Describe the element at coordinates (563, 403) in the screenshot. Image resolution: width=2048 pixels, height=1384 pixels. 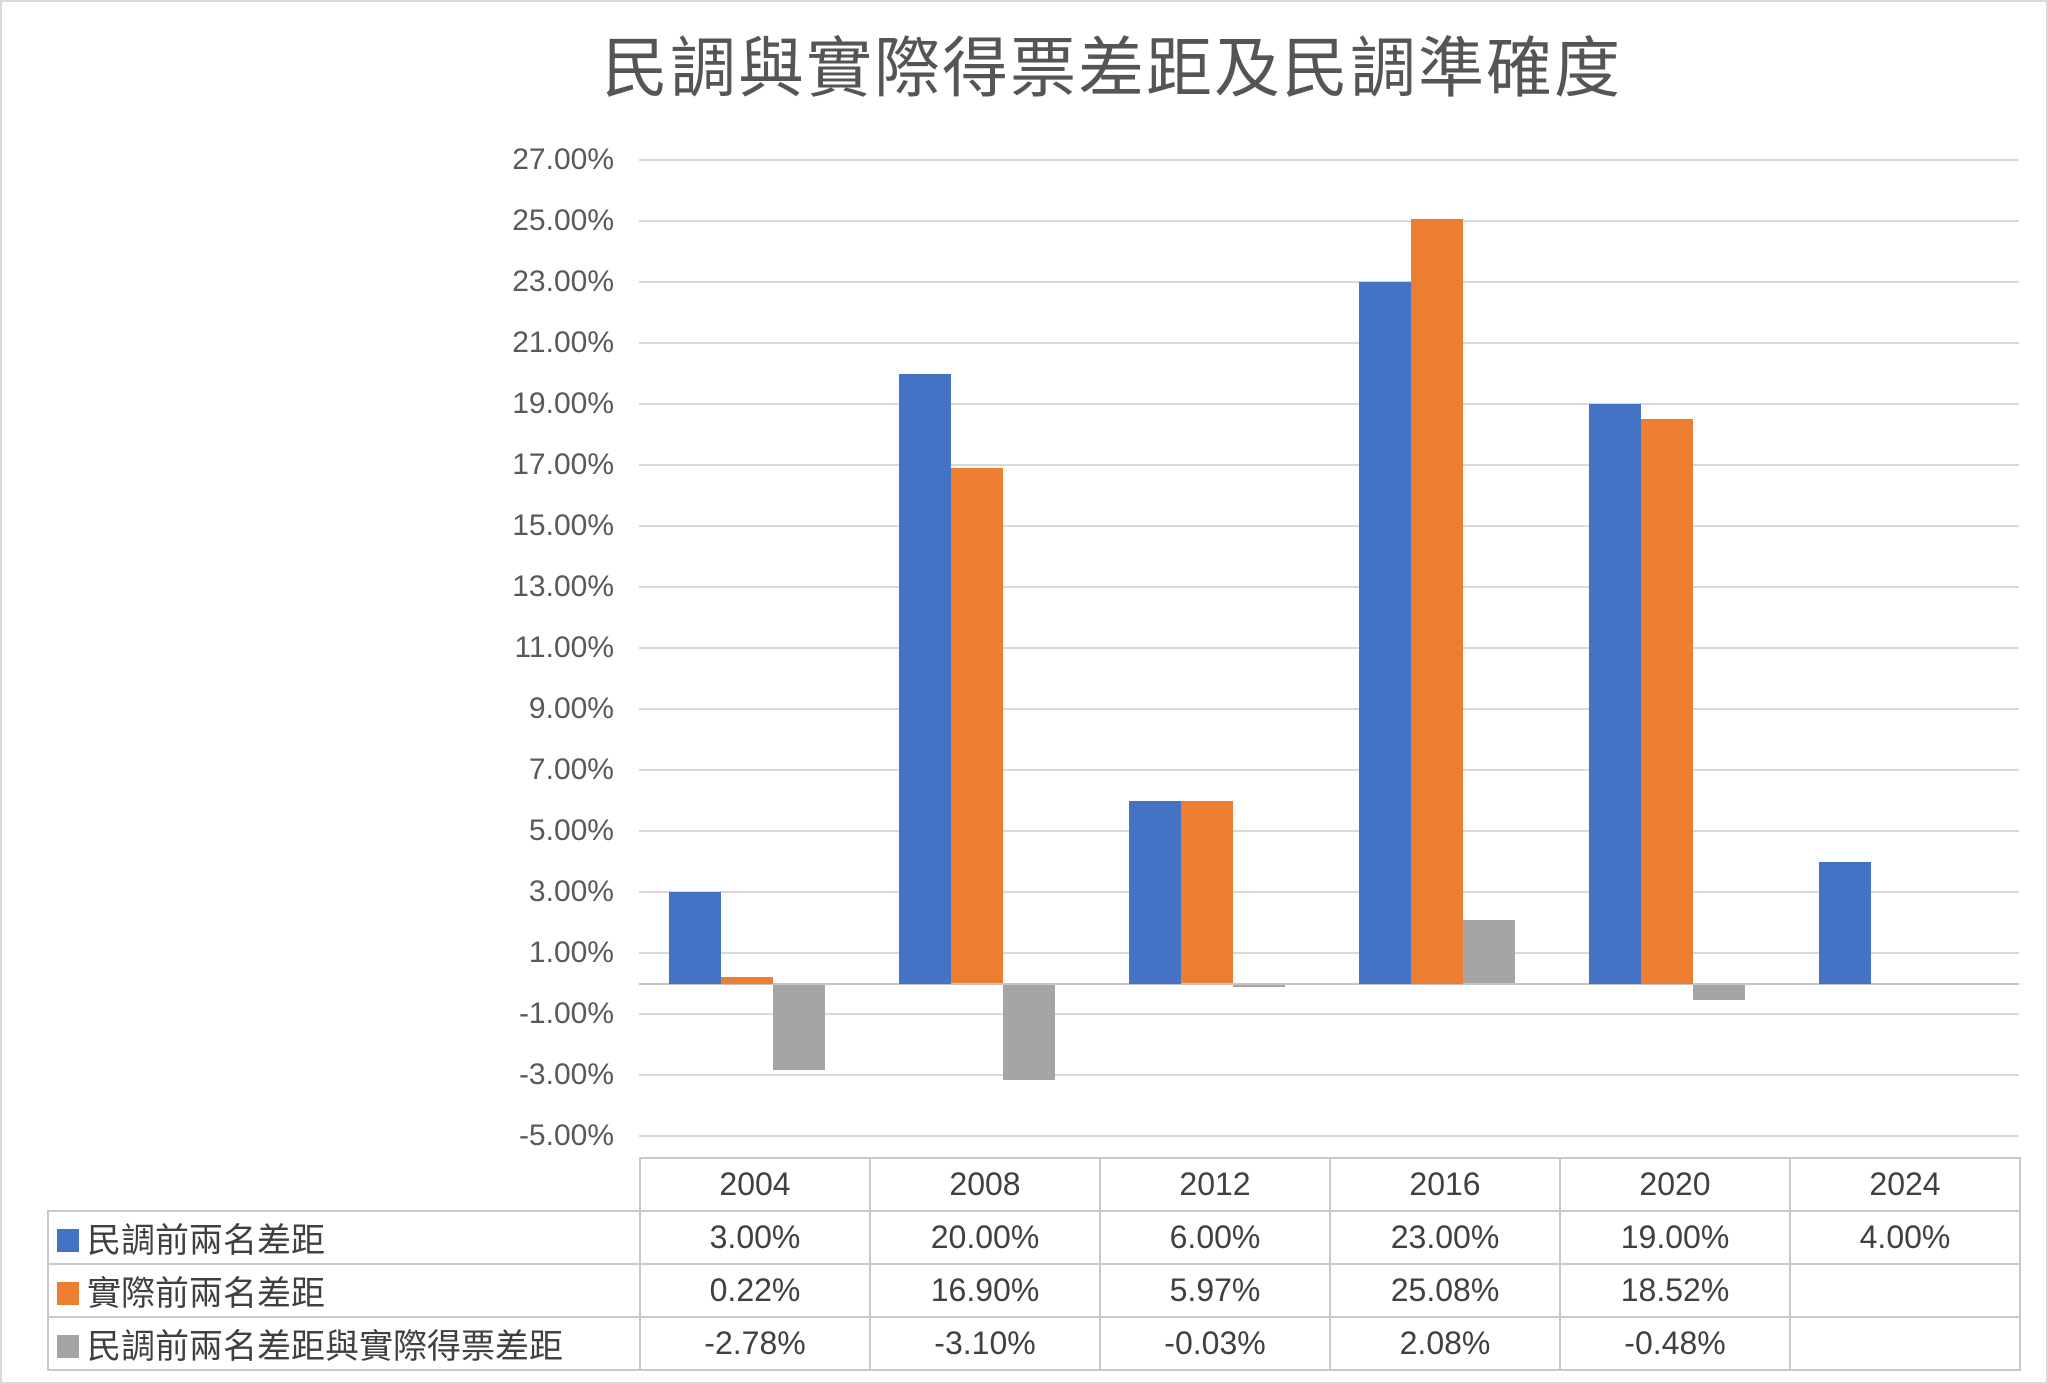
I see `y-axis-tick-label: 19.00%` at that location.